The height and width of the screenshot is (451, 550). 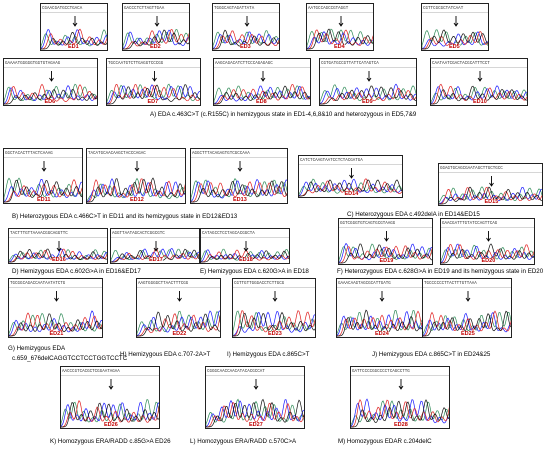 I want to click on chromatogram-panel: AAGCAGACATCTTCCCAGAGAGC ED8, so click(x=262, y=82).